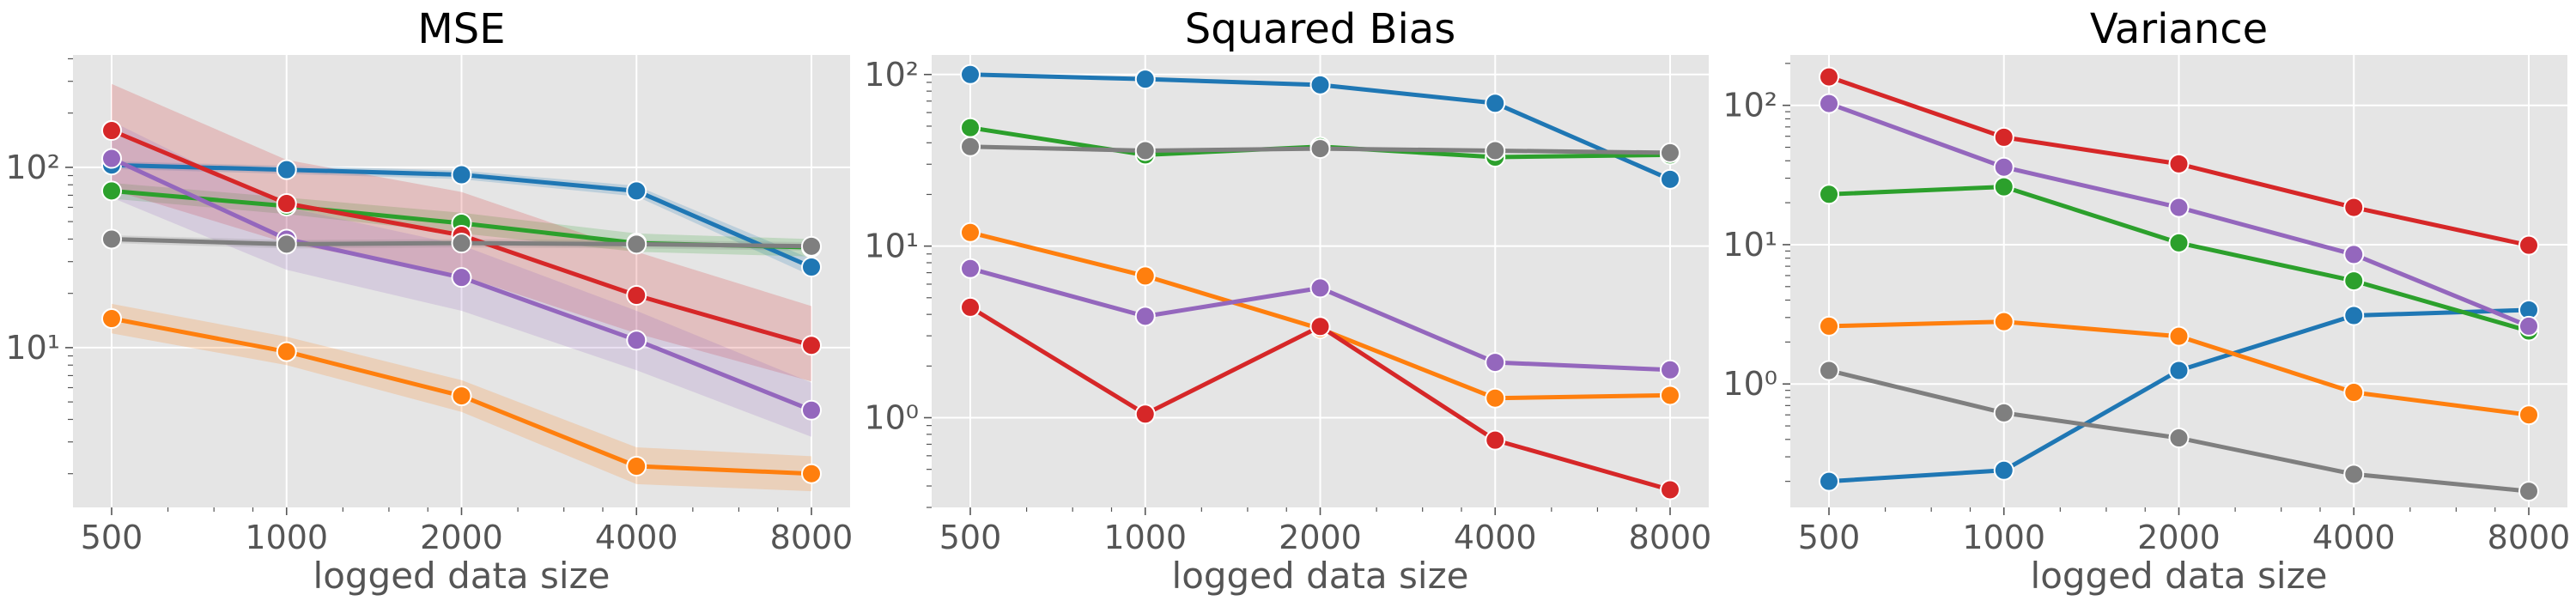 This screenshot has height=601, width=2576. I want to click on chart-title: Squared Bias, so click(1320, 29).